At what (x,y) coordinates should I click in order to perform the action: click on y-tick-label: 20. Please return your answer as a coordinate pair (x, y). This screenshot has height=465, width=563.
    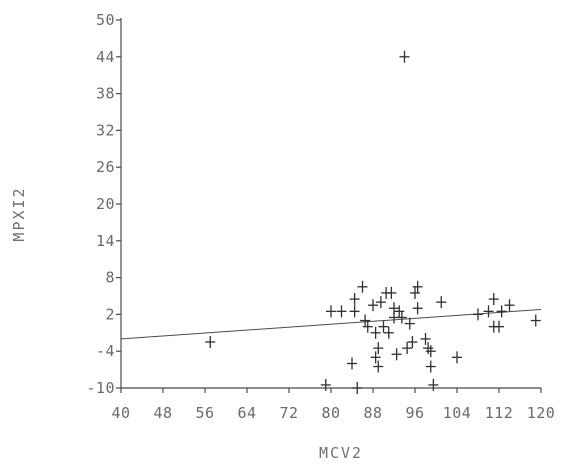
    Looking at the image, I should click on (105, 204).